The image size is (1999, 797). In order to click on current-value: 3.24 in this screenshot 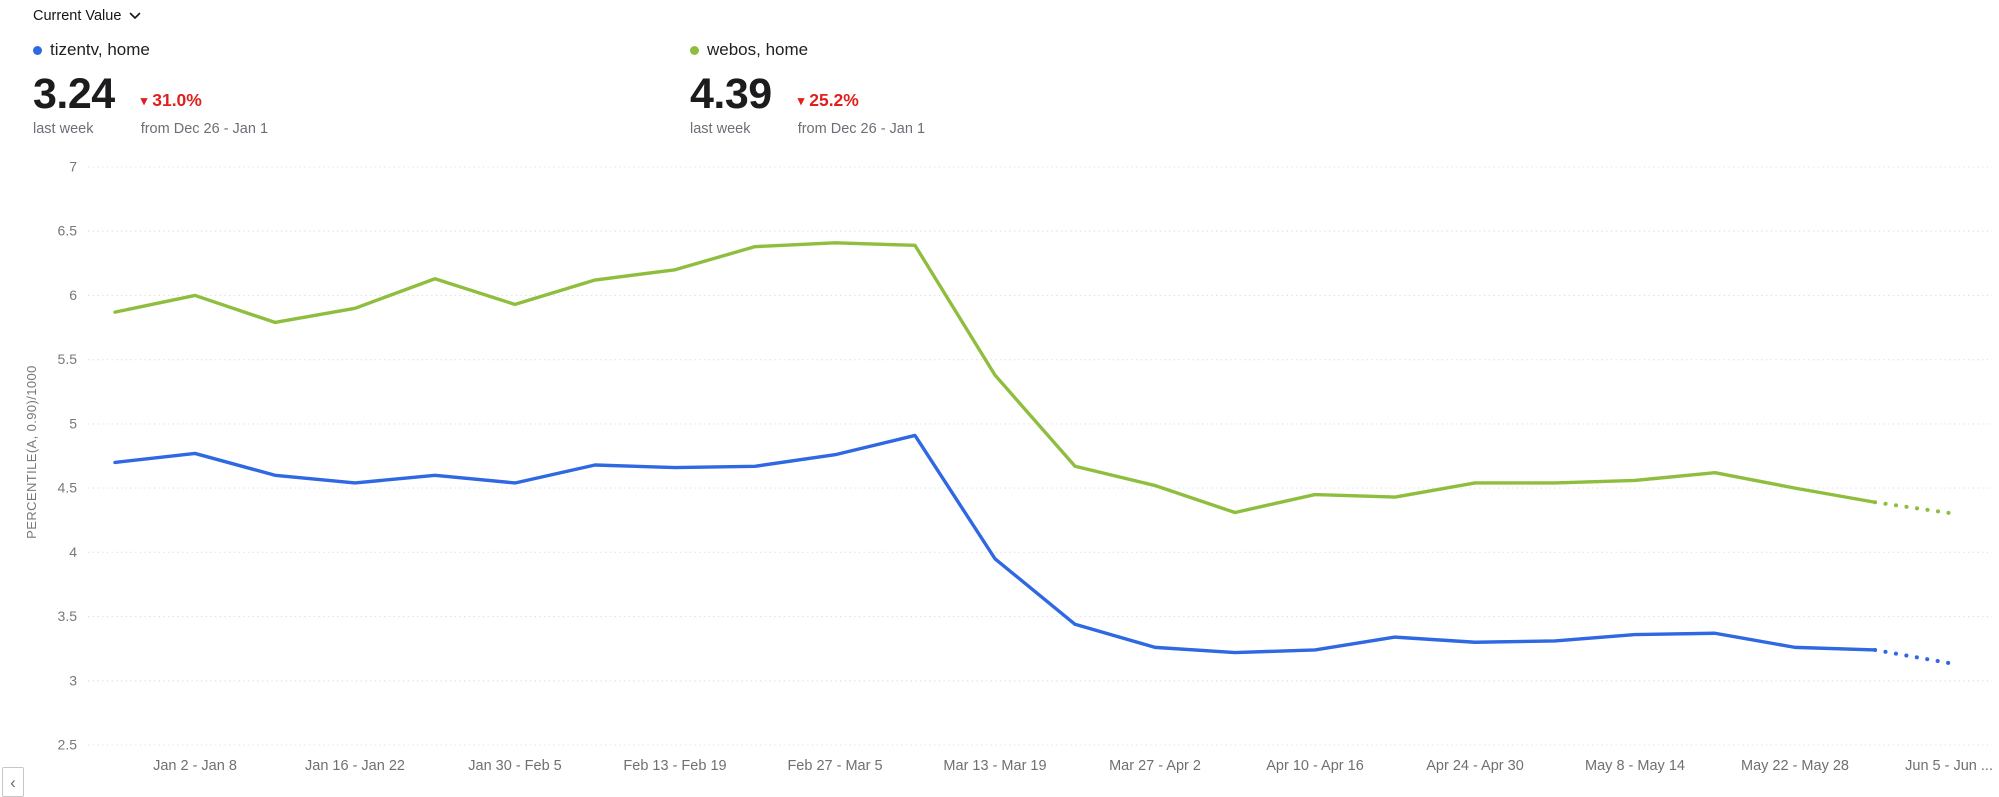, I will do `click(74, 94)`.